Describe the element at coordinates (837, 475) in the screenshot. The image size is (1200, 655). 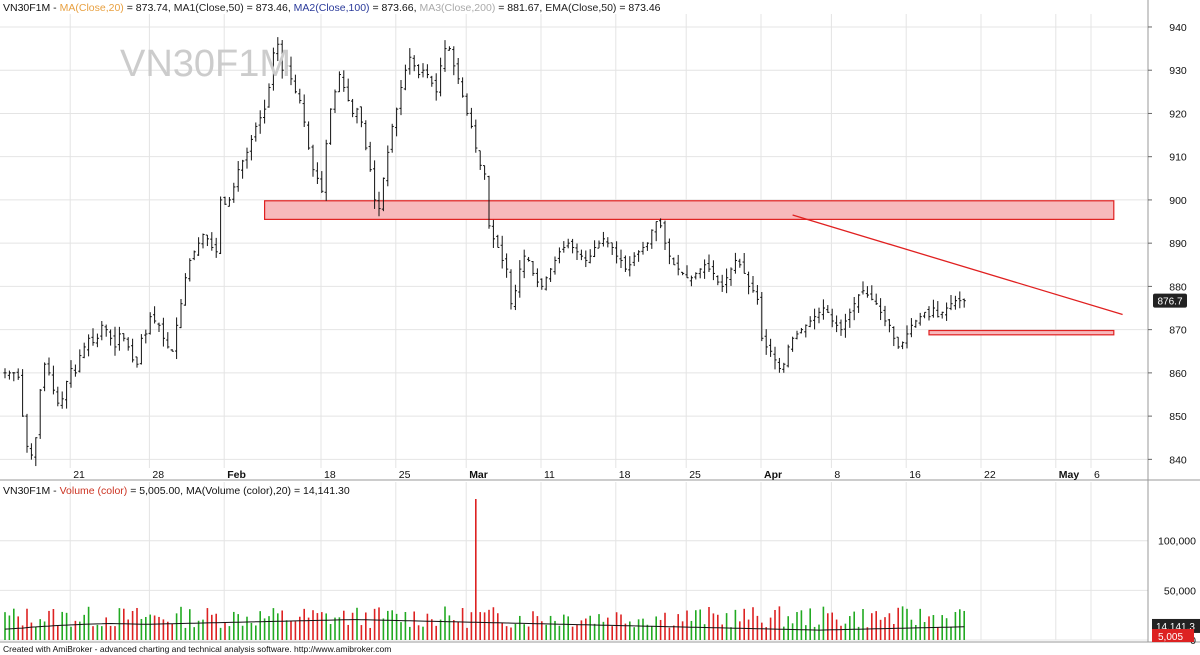
I see `time-tick-label: 8` at that location.